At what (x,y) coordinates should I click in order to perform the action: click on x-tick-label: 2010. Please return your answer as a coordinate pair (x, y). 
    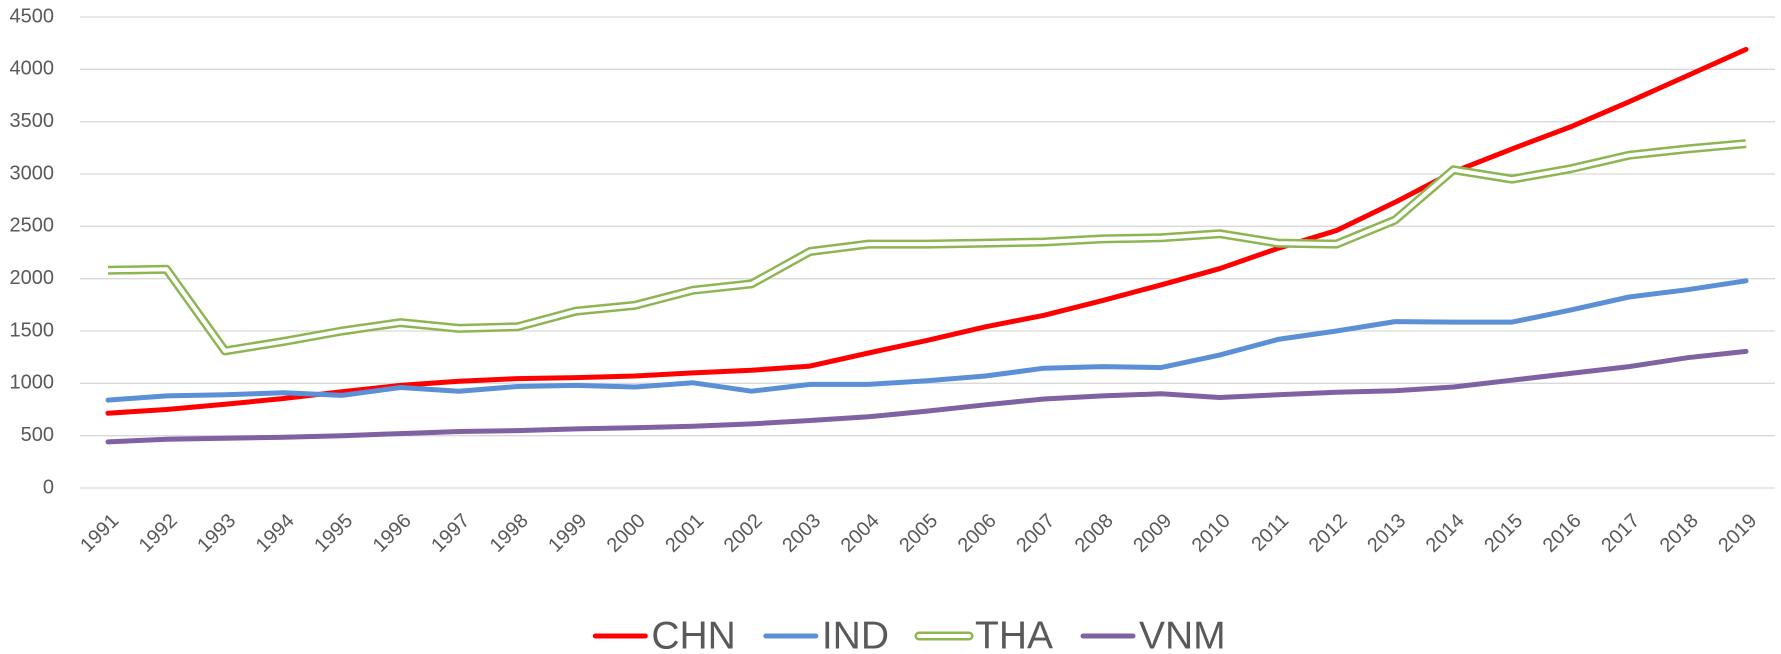
    Looking at the image, I should click on (1211, 533).